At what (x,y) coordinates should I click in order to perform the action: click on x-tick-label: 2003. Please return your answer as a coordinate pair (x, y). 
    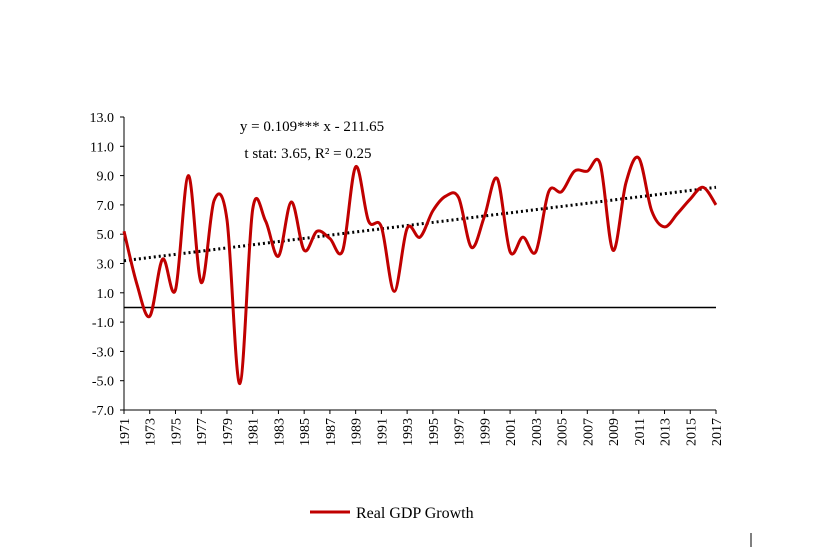
    Looking at the image, I should click on (537, 432).